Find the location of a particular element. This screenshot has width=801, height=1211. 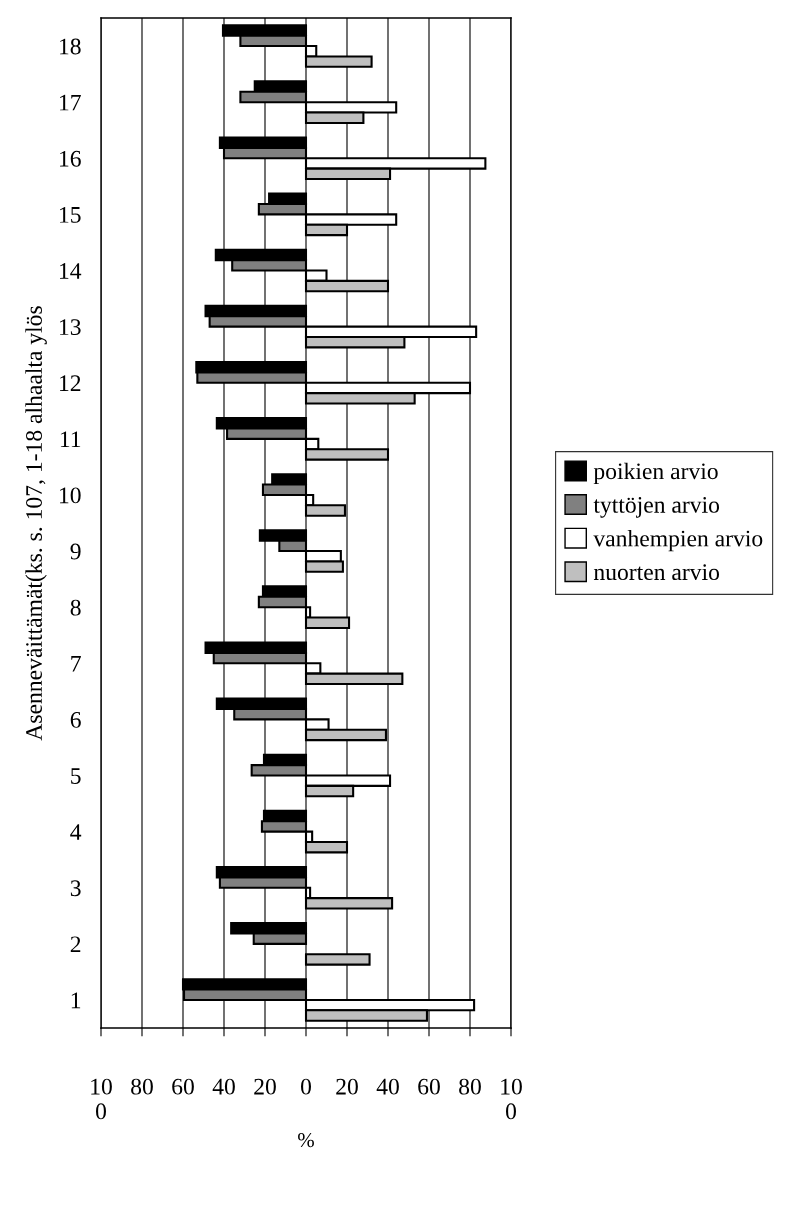

y-tick-label: 18 is located at coordinates (70, 46).